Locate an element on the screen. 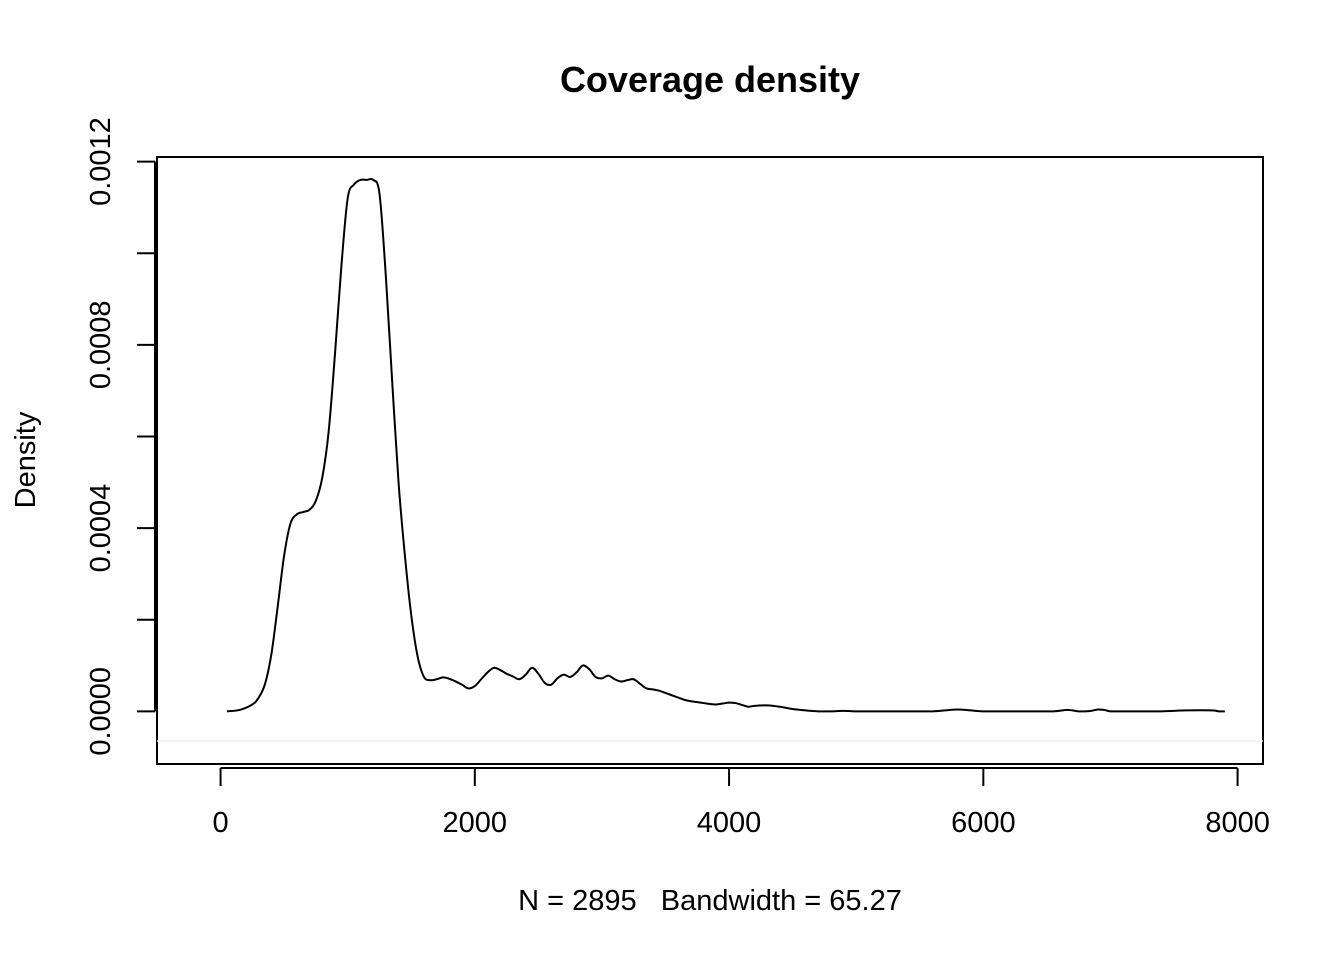  y-axis: 0.0000 0.0004 0.0008 0.0012 is located at coordinates (120, 436).